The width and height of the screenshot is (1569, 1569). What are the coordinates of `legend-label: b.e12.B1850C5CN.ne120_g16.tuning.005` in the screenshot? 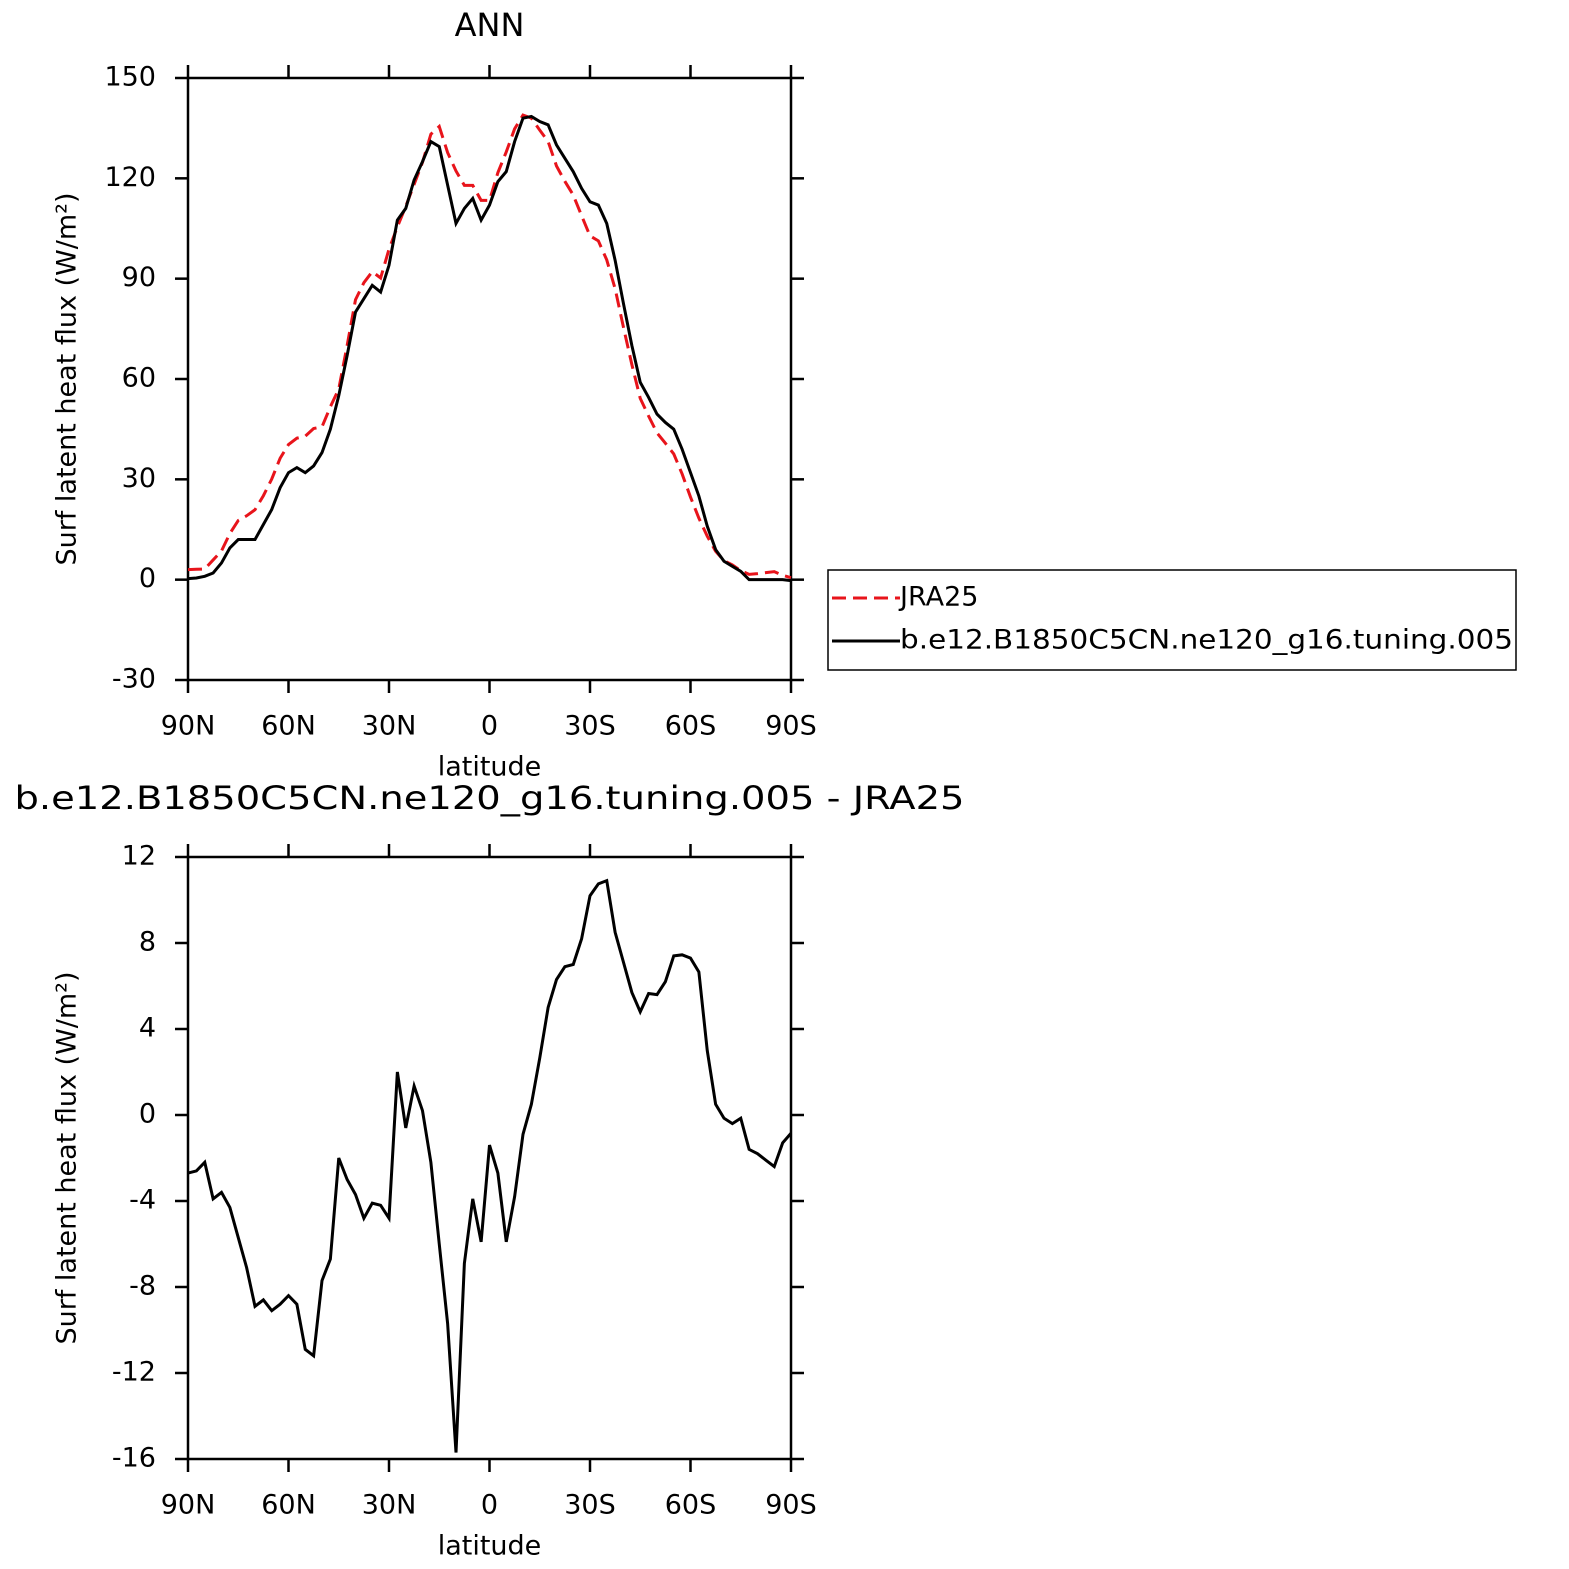 It's located at (1206, 640).